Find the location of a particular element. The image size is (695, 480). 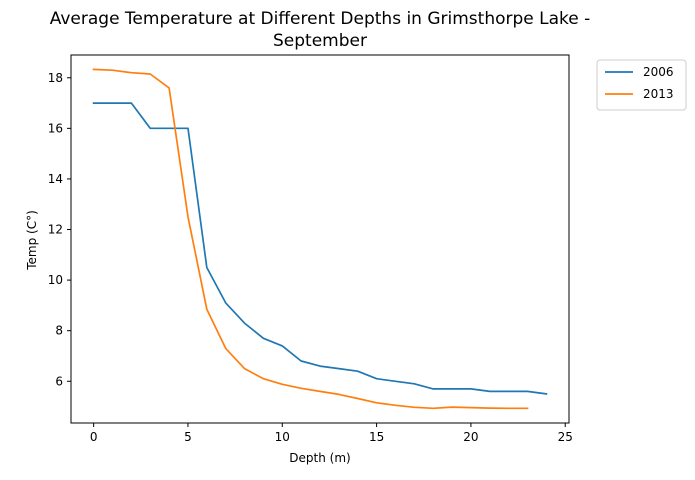

chart-title-line-2: September is located at coordinates (320, 41).